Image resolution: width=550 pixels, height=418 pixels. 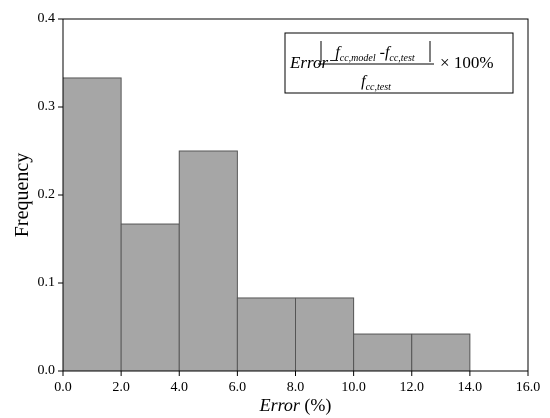 What do you see at coordinates (47, 106) in the screenshot?
I see `y-tick-label: 0.3` at bounding box center [47, 106].